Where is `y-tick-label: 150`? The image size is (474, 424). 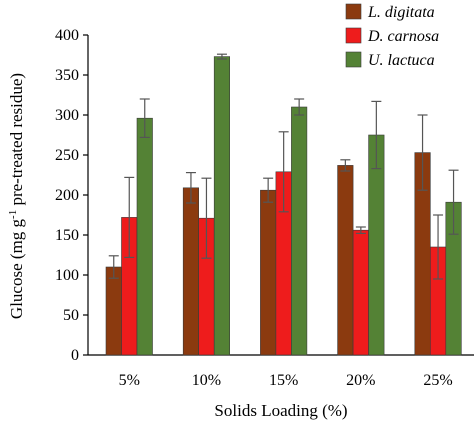
y-tick-label: 150 is located at coordinates (67, 235).